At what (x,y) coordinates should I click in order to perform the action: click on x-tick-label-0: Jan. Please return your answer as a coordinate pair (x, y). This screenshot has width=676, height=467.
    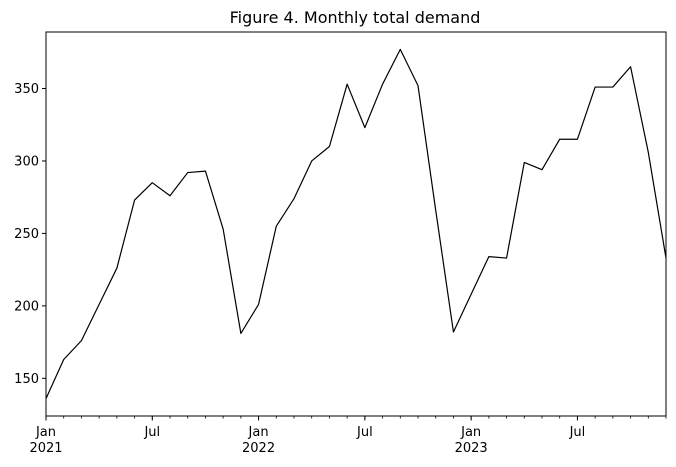
    Looking at the image, I should click on (45, 432).